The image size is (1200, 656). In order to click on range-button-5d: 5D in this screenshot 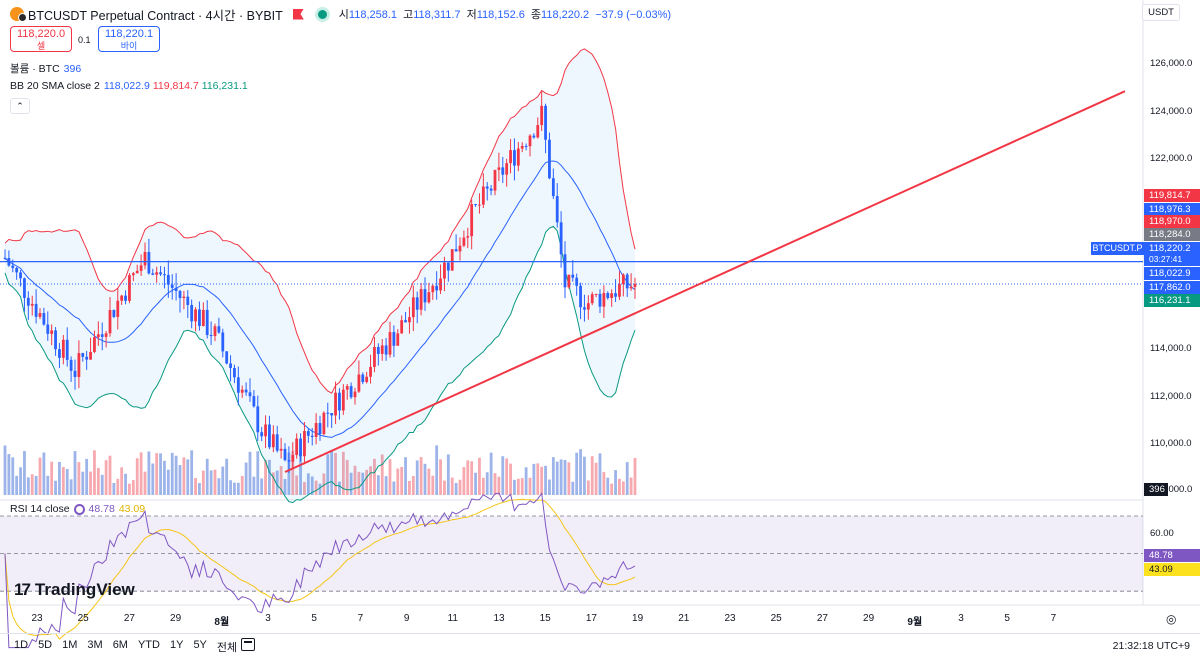, I will do `click(45, 645)`.